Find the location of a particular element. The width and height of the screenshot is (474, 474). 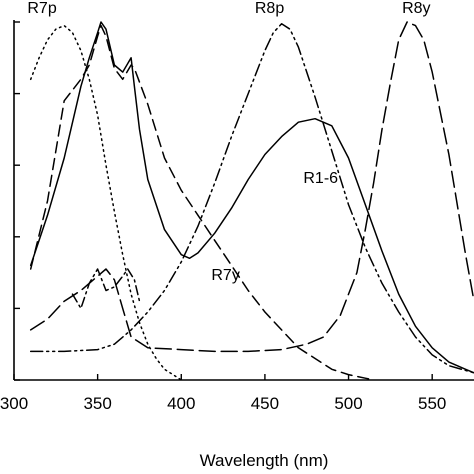

x-tick-label: 550 is located at coordinates (432, 403).